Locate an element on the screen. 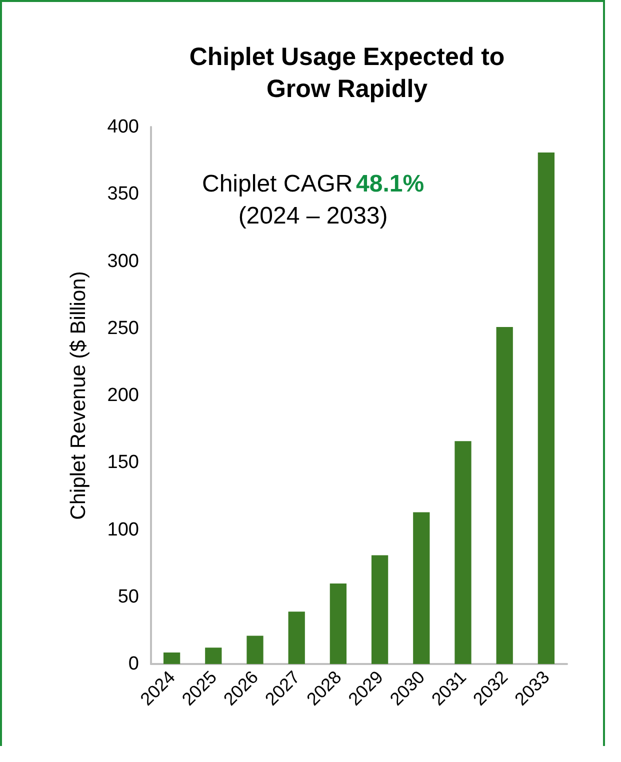  annotation: Chiplet CAGR is located at coordinates (277, 184).